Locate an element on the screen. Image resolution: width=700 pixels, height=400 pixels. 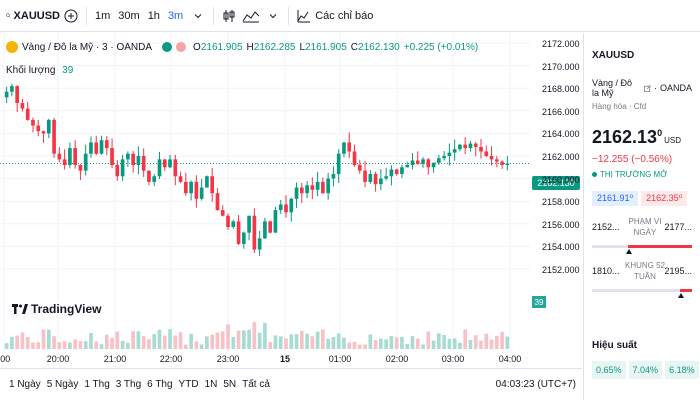
range-button: 3 Thg is located at coordinates (128, 384).